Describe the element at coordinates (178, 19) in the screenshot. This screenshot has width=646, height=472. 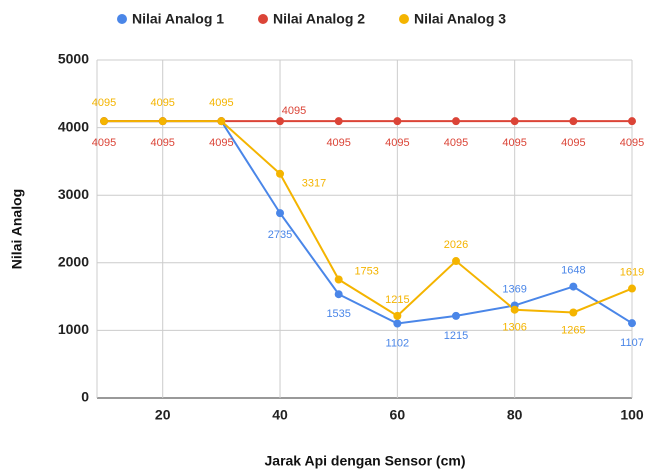
I see `legend-label: Nilai Analog 1` at that location.